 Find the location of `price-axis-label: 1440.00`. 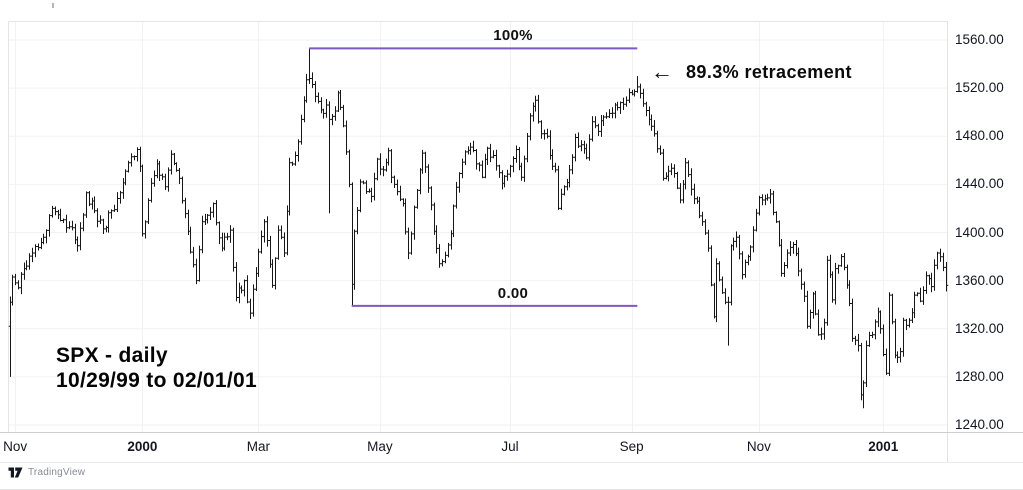

price-axis-label: 1440.00 is located at coordinates (979, 184).